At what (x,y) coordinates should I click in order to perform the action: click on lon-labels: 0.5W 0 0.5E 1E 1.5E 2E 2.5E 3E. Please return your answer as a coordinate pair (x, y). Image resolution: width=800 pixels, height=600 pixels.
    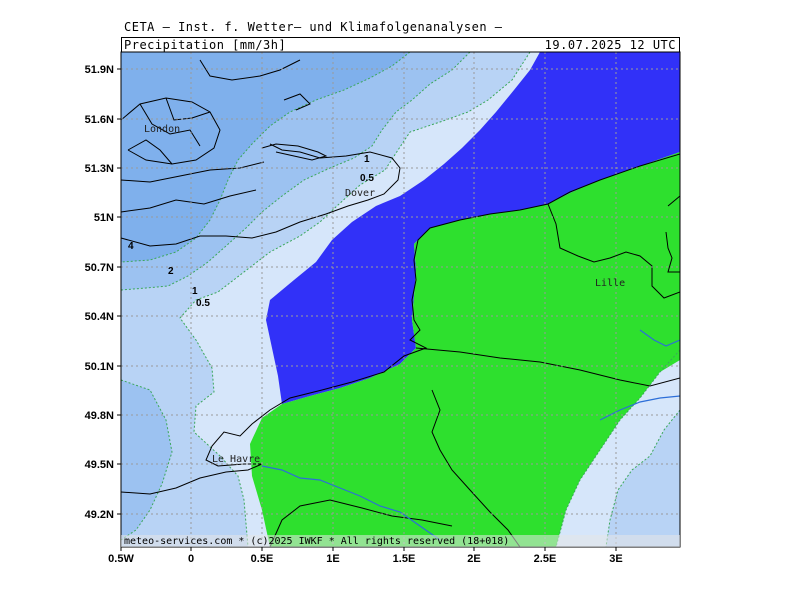
    Looking at the image, I should click on (365, 559).